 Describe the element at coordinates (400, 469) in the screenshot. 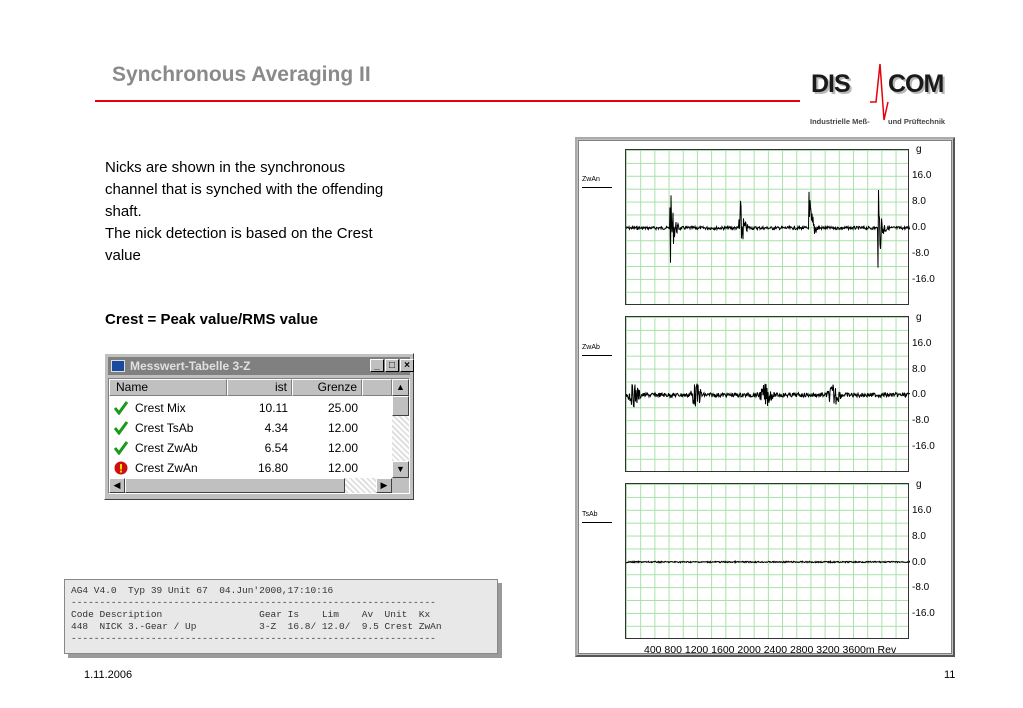

I see `scroll-down-button: ▼` at that location.